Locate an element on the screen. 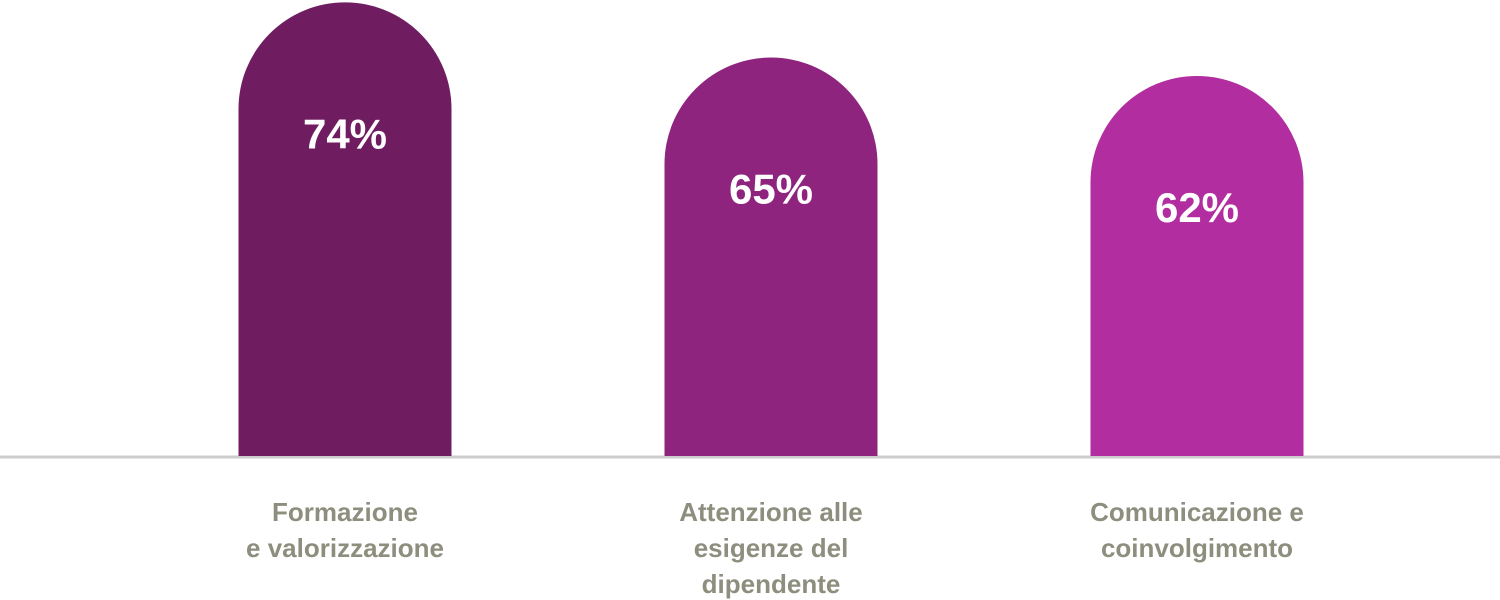 The image size is (1500, 600). category-label: Attenzione alle esigenze del dipendente is located at coordinates (771, 548).